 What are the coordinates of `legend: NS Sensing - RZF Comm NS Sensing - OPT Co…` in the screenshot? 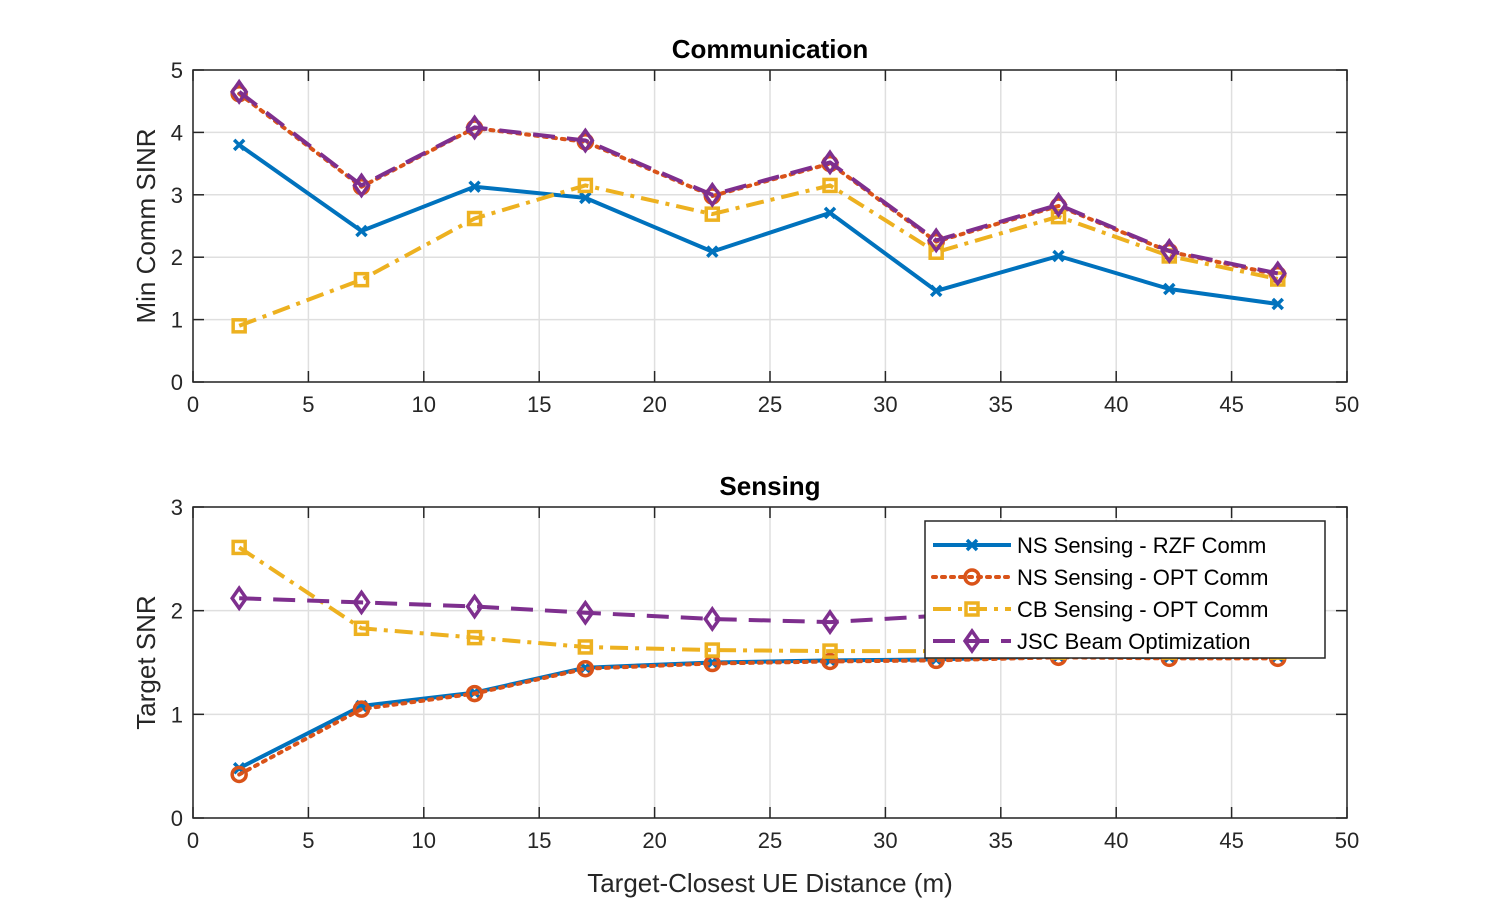 It's located at (1125, 589).